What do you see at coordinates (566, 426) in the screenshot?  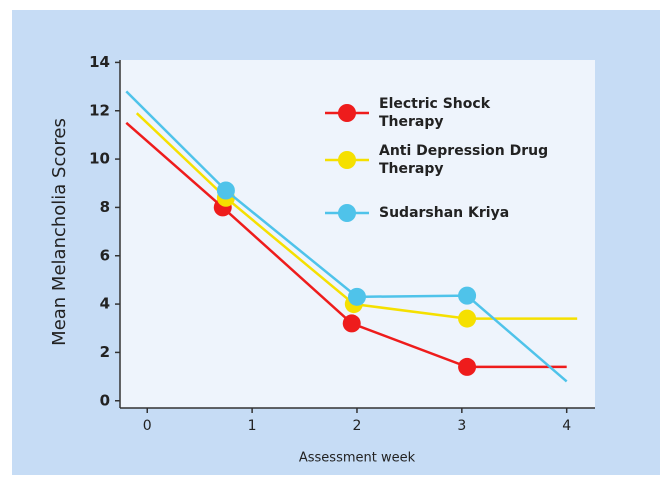 I see `x-tick-label: 4` at bounding box center [566, 426].